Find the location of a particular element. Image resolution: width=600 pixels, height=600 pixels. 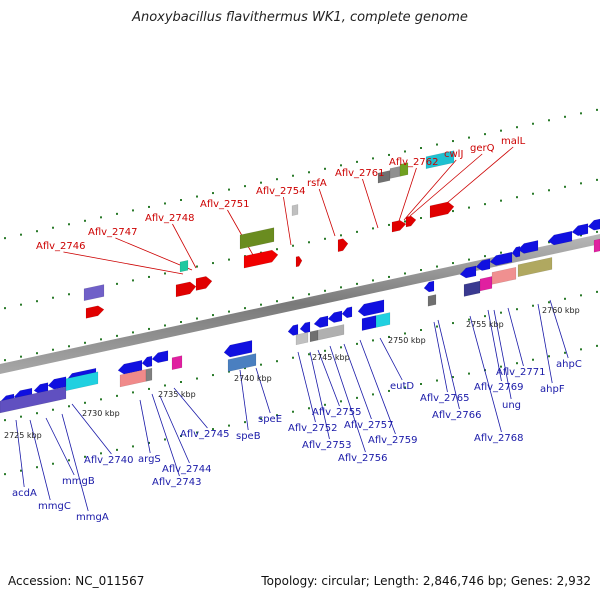

gene-label: Aflv_2746 is located at coordinates (61, 246).